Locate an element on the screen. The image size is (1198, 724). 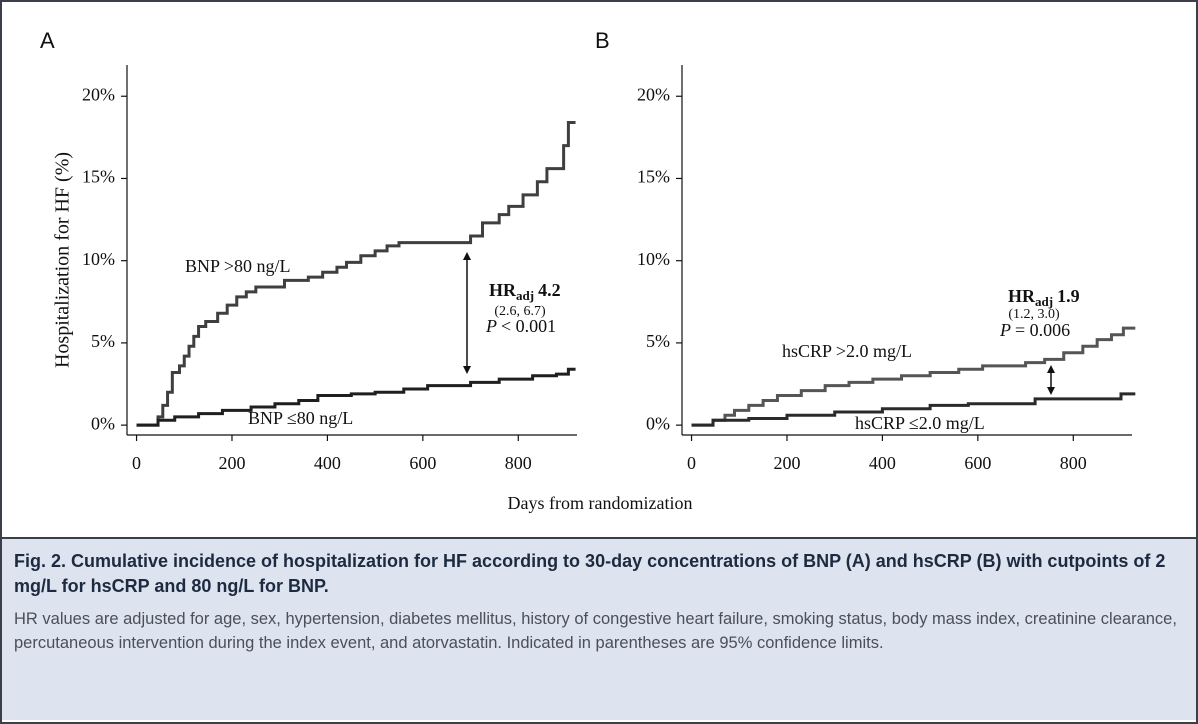
x-axis-title: Days from randomization is located at coordinates (600, 503).